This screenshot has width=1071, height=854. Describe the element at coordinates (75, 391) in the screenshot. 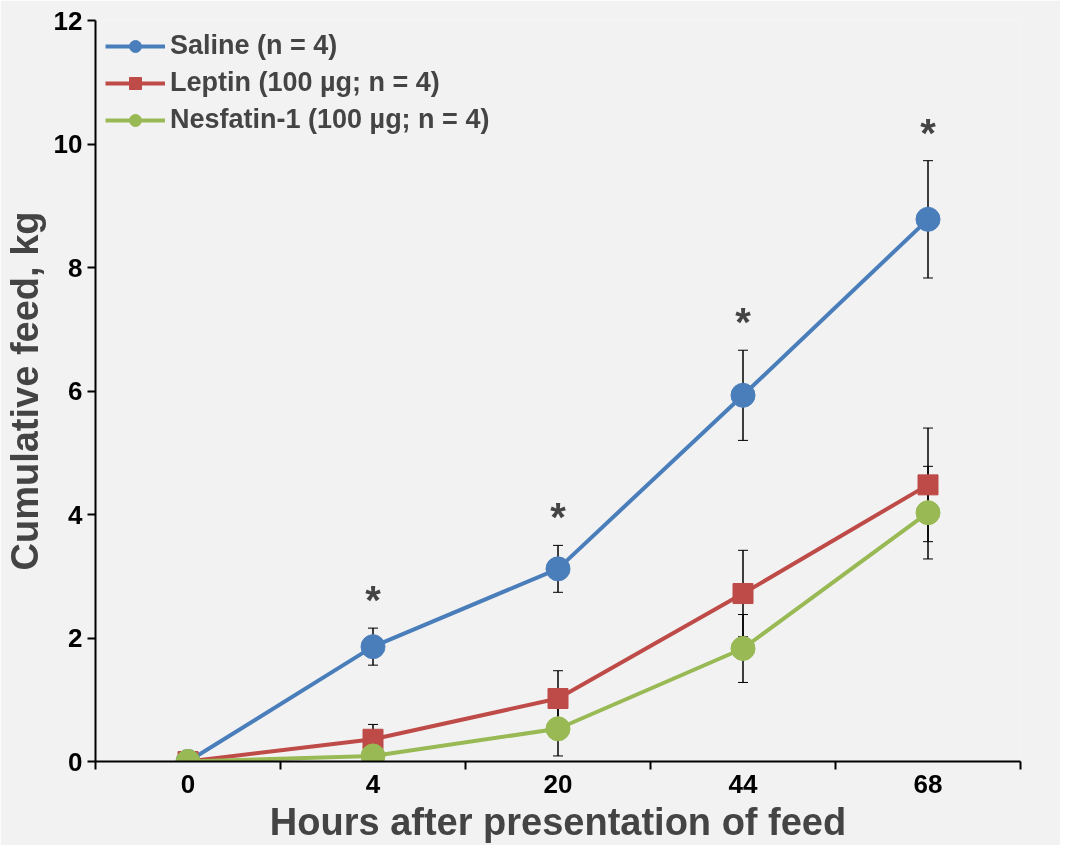

I see `y-tick-label: 6` at that location.